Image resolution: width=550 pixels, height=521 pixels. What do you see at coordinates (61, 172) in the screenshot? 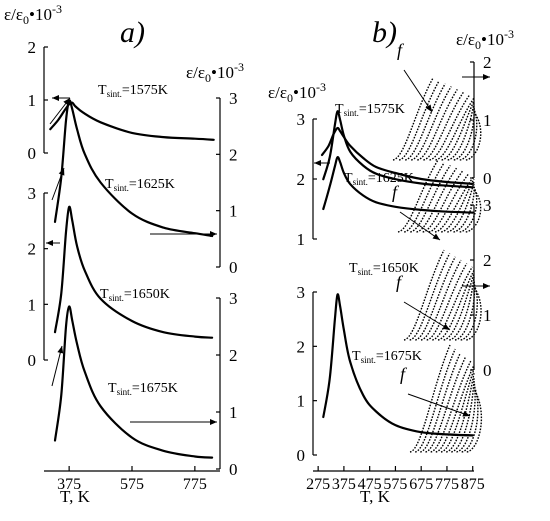
I see `panel-a-hint-2-head` at bounding box center [61, 172].